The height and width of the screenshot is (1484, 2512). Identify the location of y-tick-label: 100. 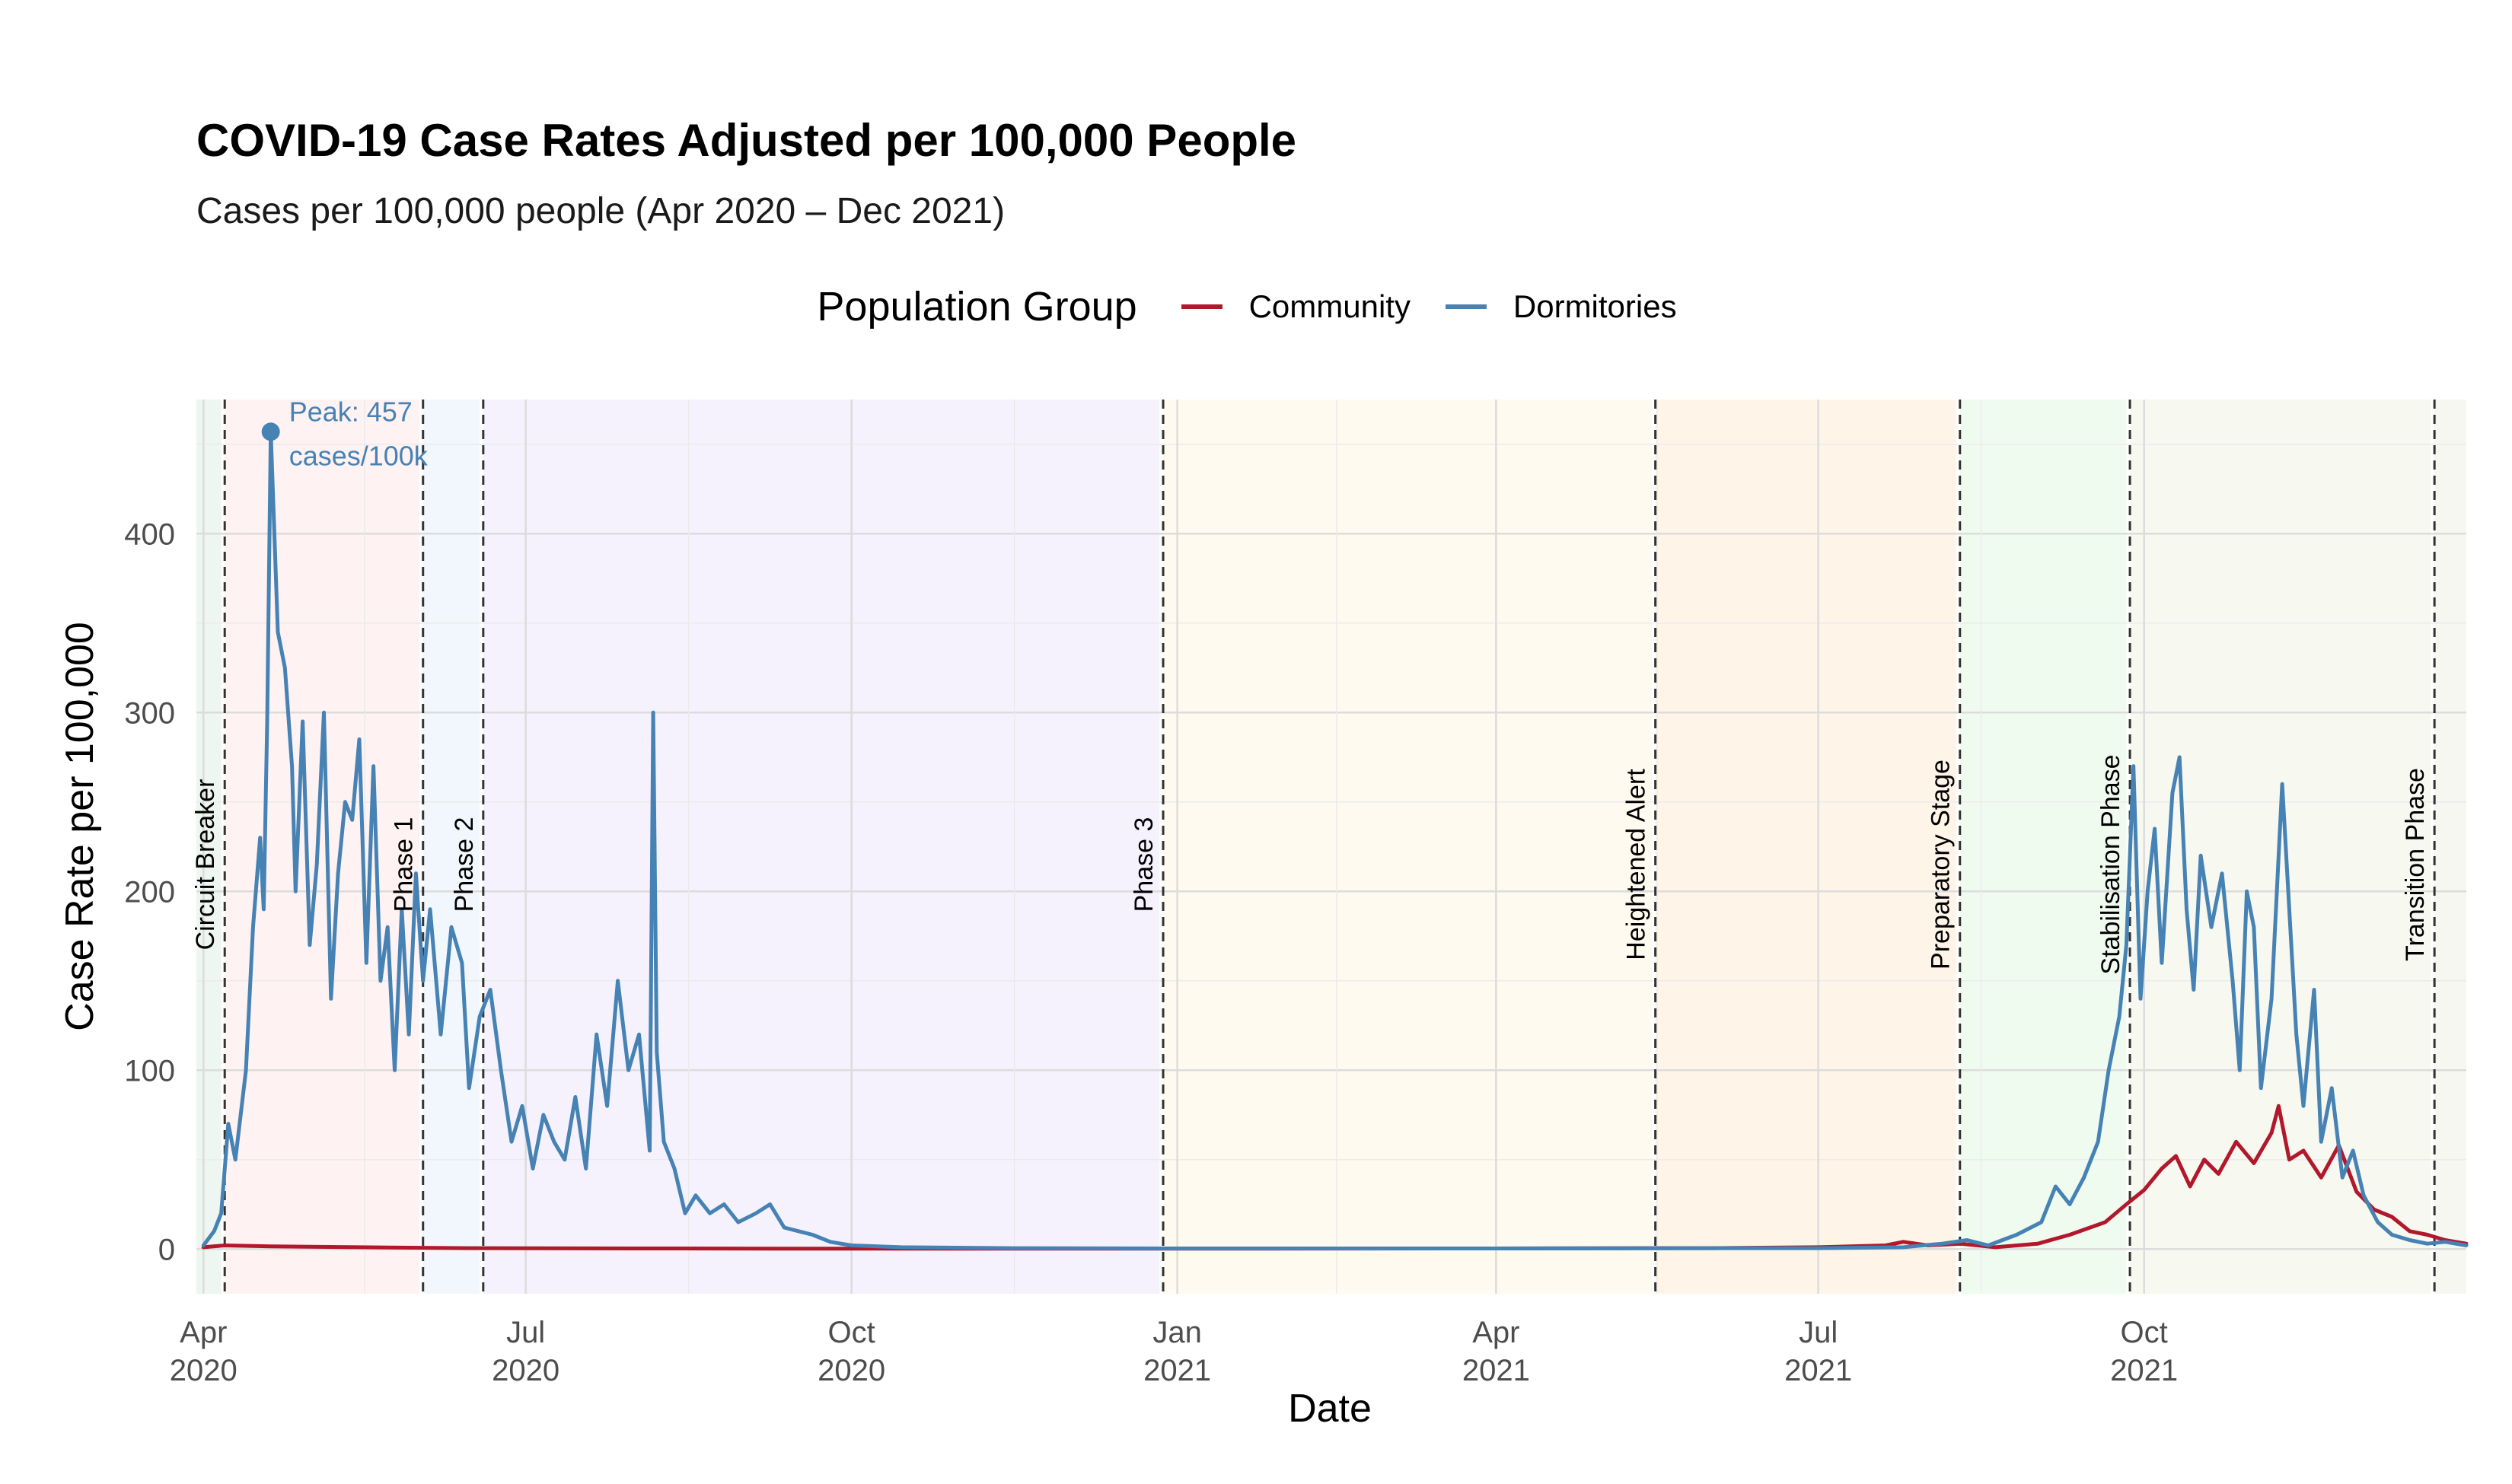
(149, 1071).